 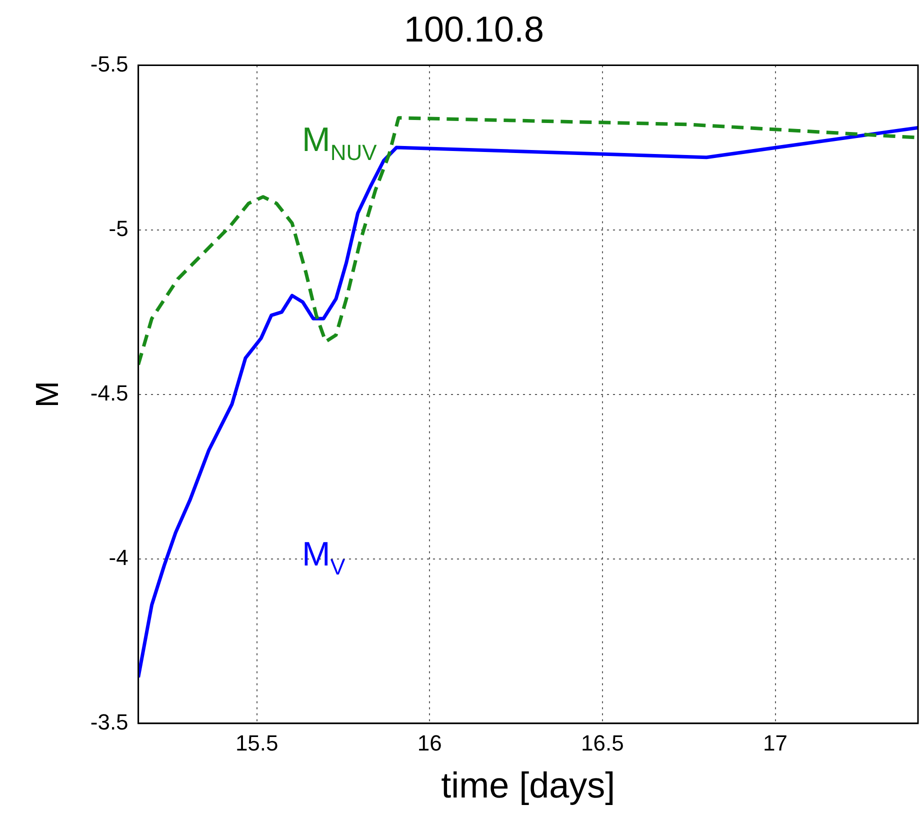 I want to click on chart-title: 100.10.8, so click(x=474, y=29).